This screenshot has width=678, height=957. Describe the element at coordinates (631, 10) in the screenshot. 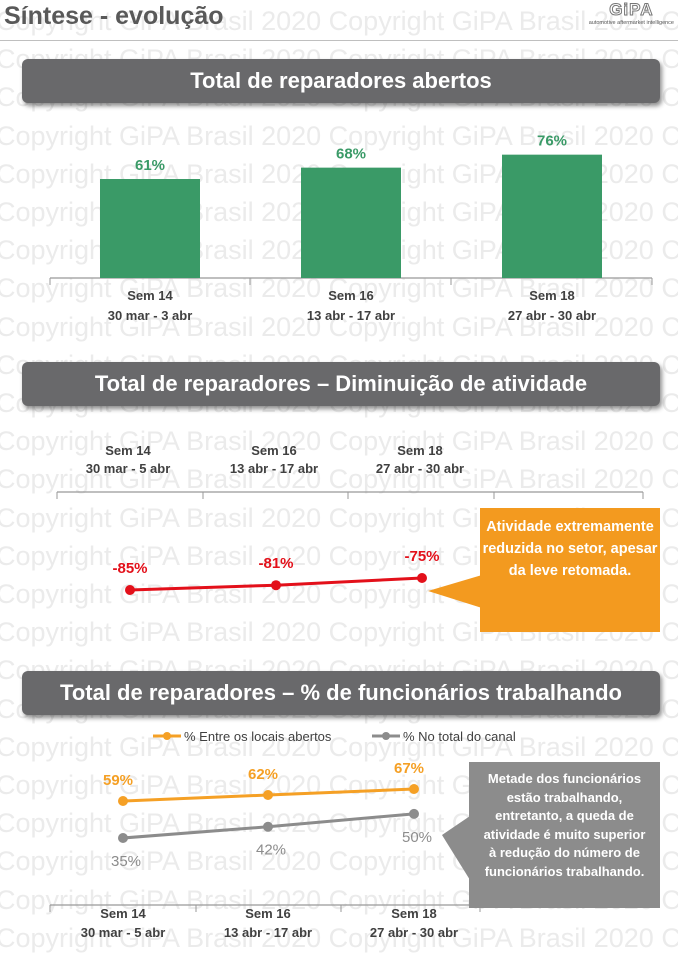

I see `logo-text: GiPA` at that location.